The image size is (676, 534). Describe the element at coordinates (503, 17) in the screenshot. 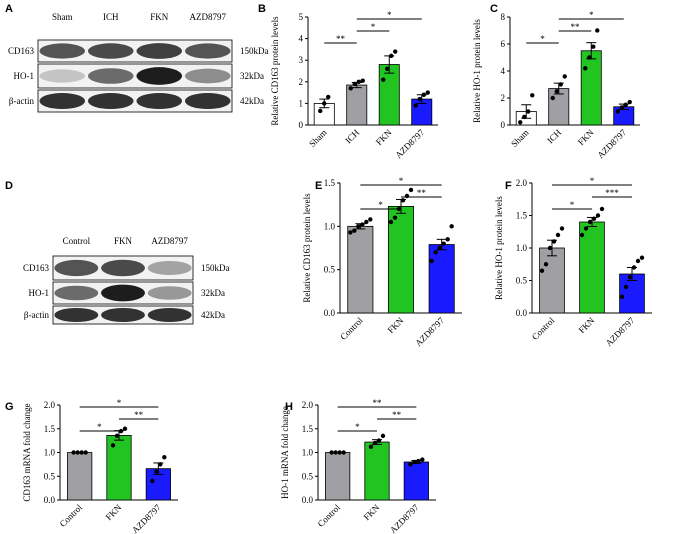

I see `y-tick-label: 8` at that location.